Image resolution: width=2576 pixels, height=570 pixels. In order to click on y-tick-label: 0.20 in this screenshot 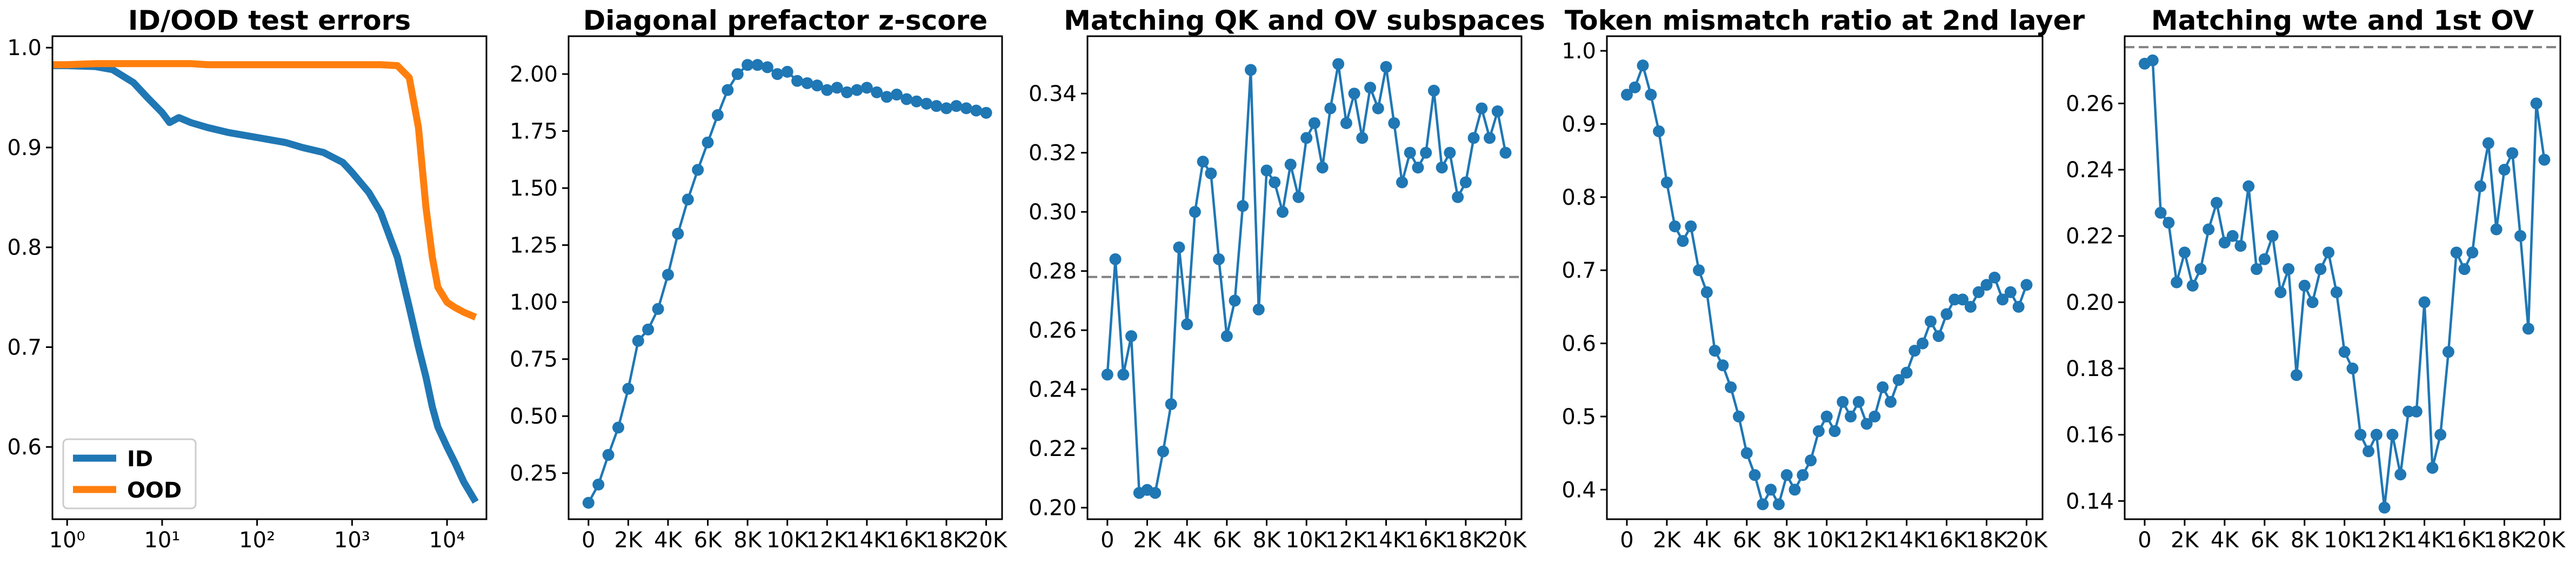, I will do `click(1053, 509)`.